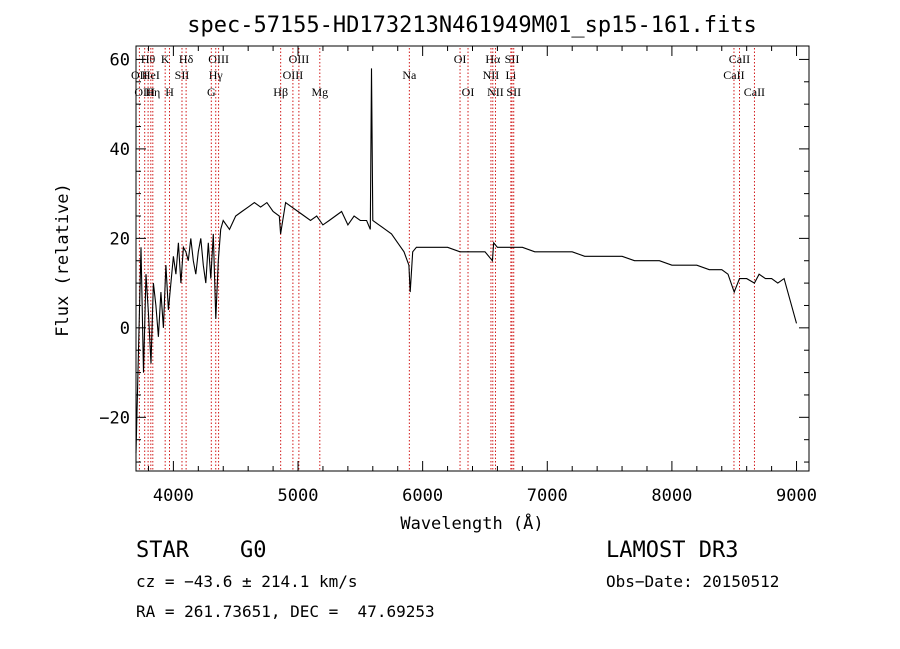 The image size is (900, 649). What do you see at coordinates (253, 550) in the screenshot?
I see `object-subclass: G0` at bounding box center [253, 550].